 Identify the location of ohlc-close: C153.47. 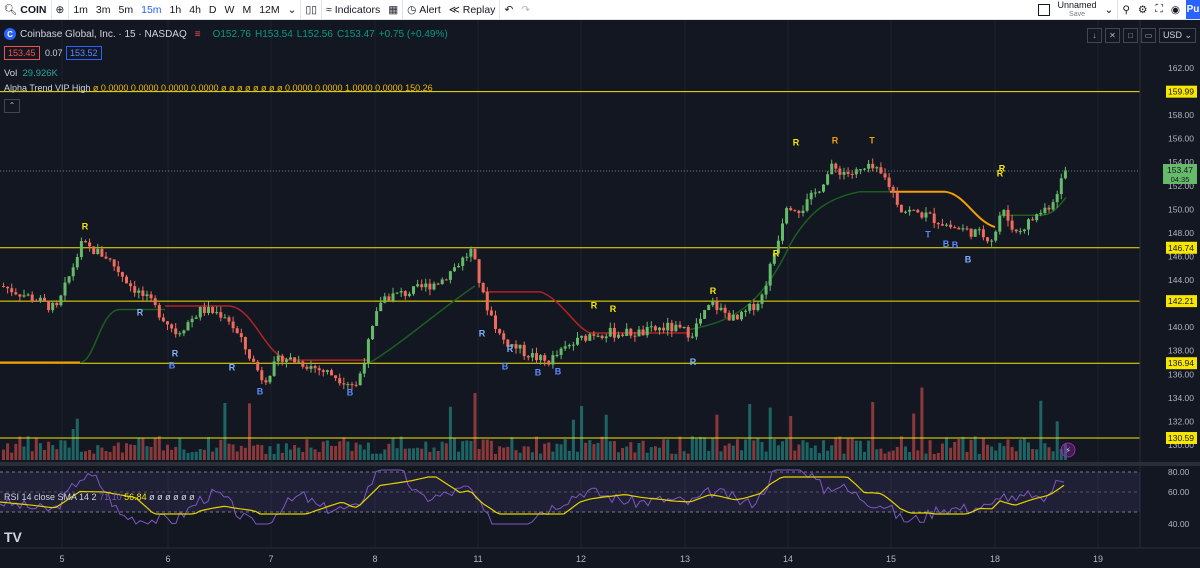
(355, 34).